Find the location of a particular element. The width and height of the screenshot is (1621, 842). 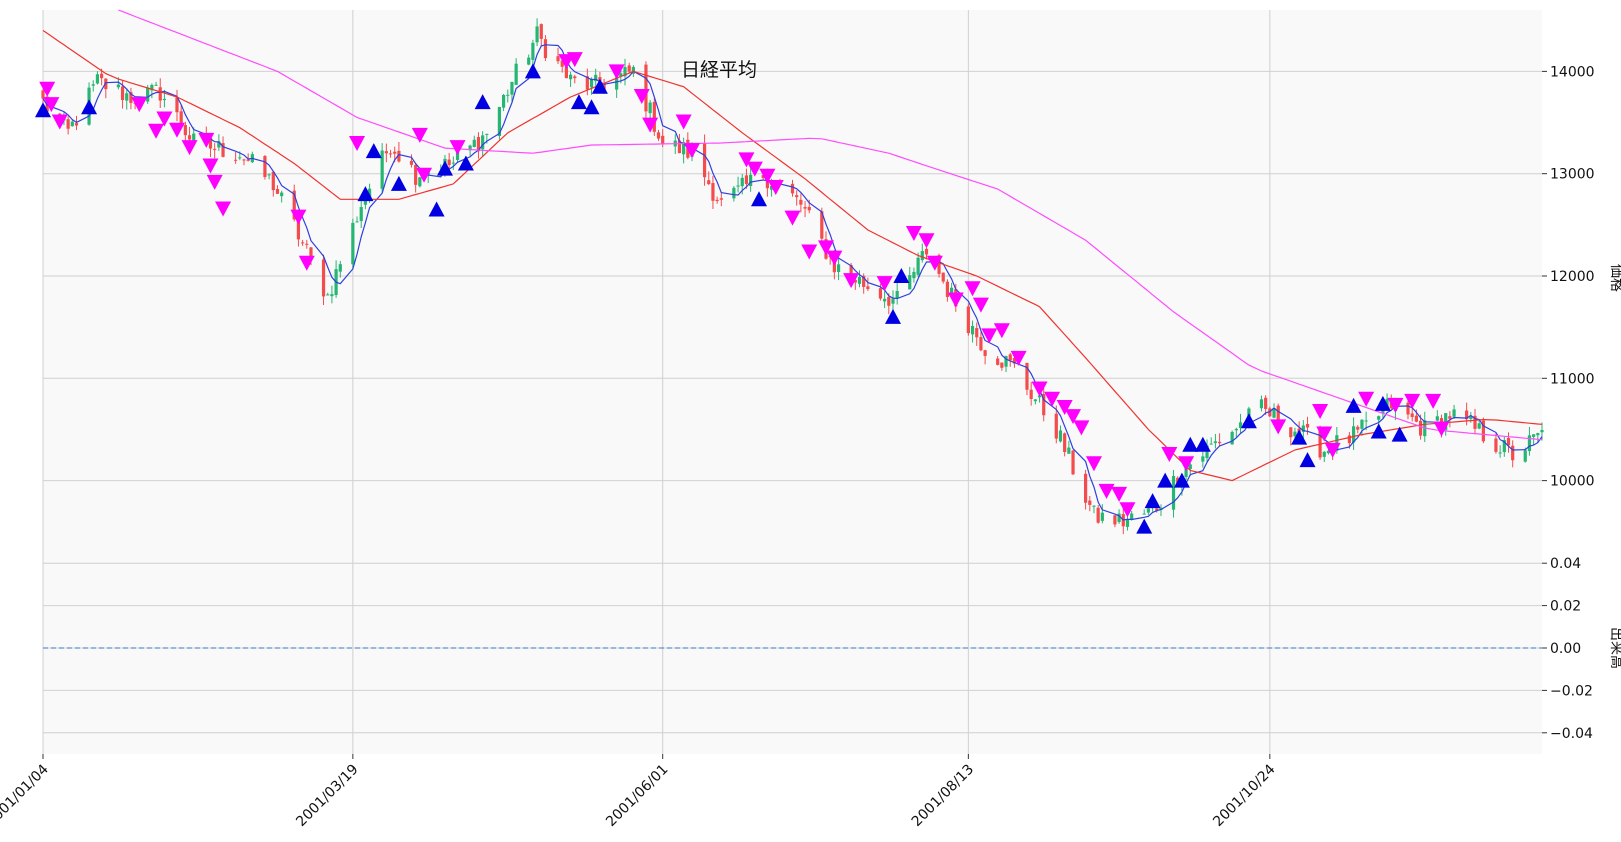

date-tick-label: 2001/03/19 is located at coordinates (327, 796).